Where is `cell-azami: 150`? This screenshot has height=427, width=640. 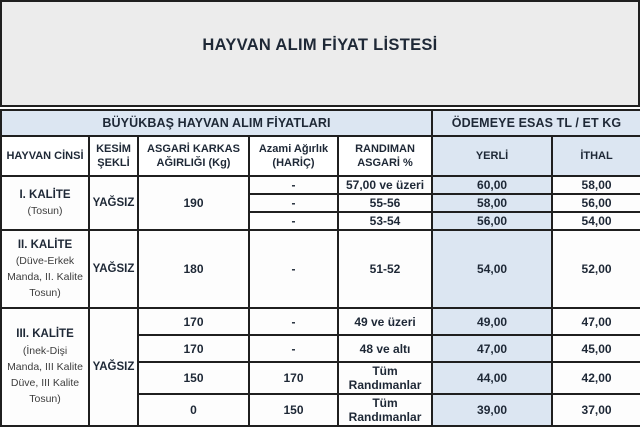 cell-azami: 150 is located at coordinates (293, 410).